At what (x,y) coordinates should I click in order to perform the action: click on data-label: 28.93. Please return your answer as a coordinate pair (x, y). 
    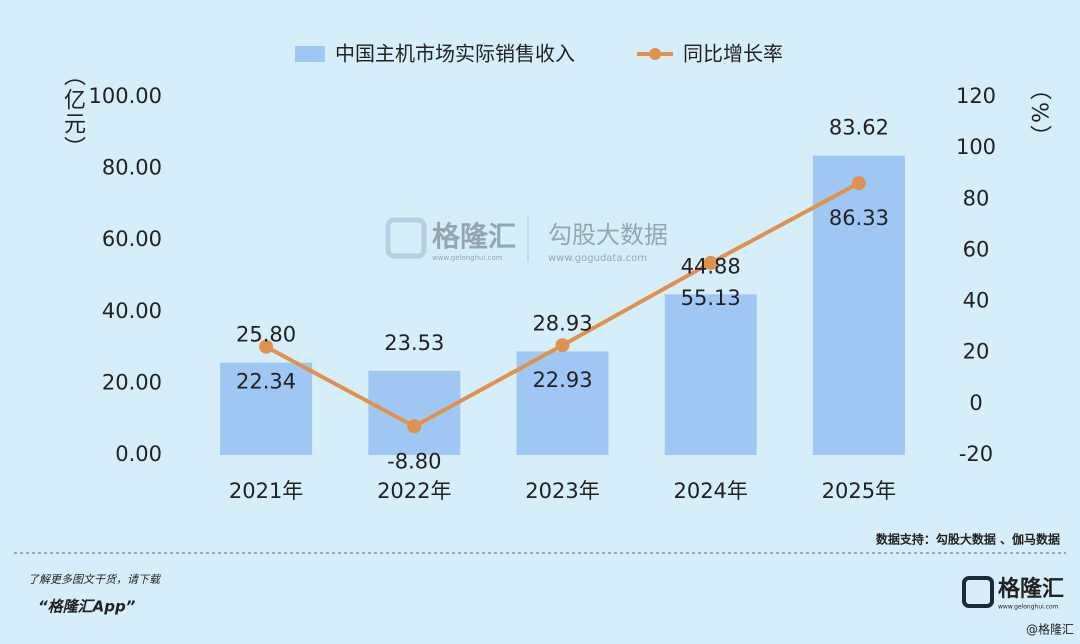
    Looking at the image, I should click on (562, 323).